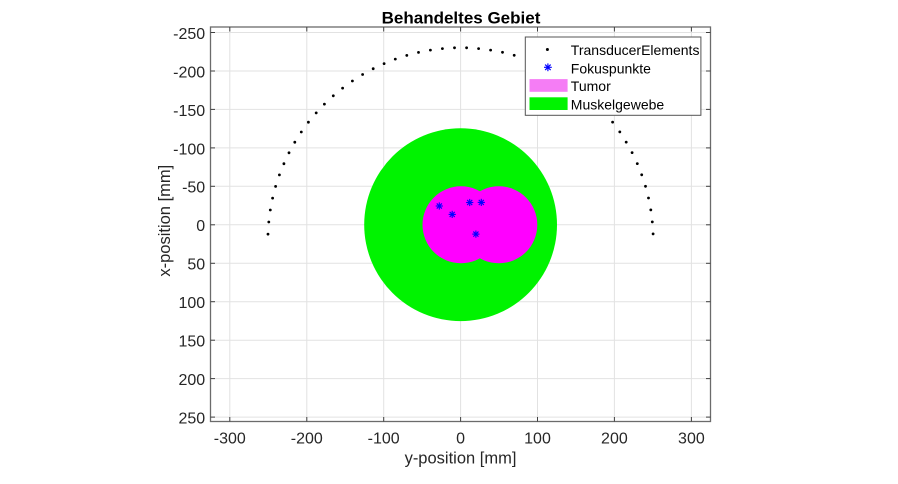 This screenshot has width=898, height=484. Describe the element at coordinates (618, 104) in the screenshot. I see `svg-text: Muskelgewebe` at that location.